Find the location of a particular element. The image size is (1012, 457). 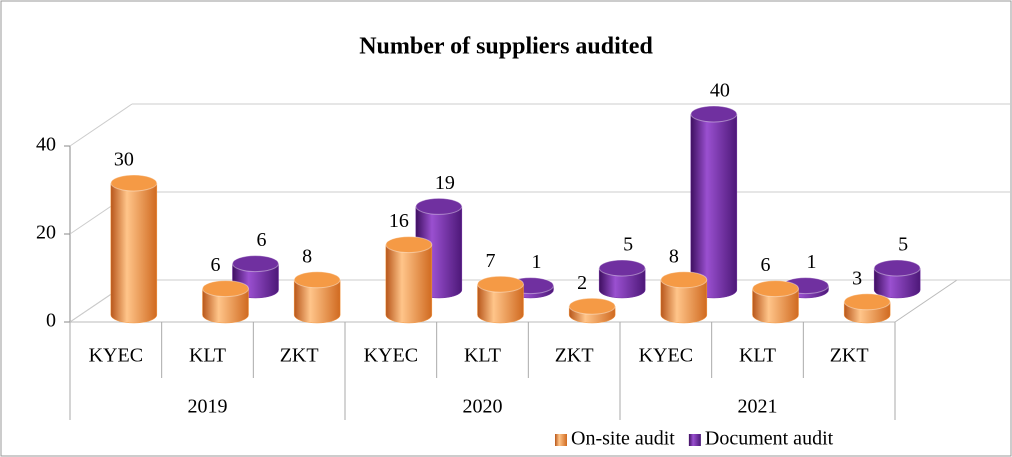

grid-line is located at coordinates (101, 125).